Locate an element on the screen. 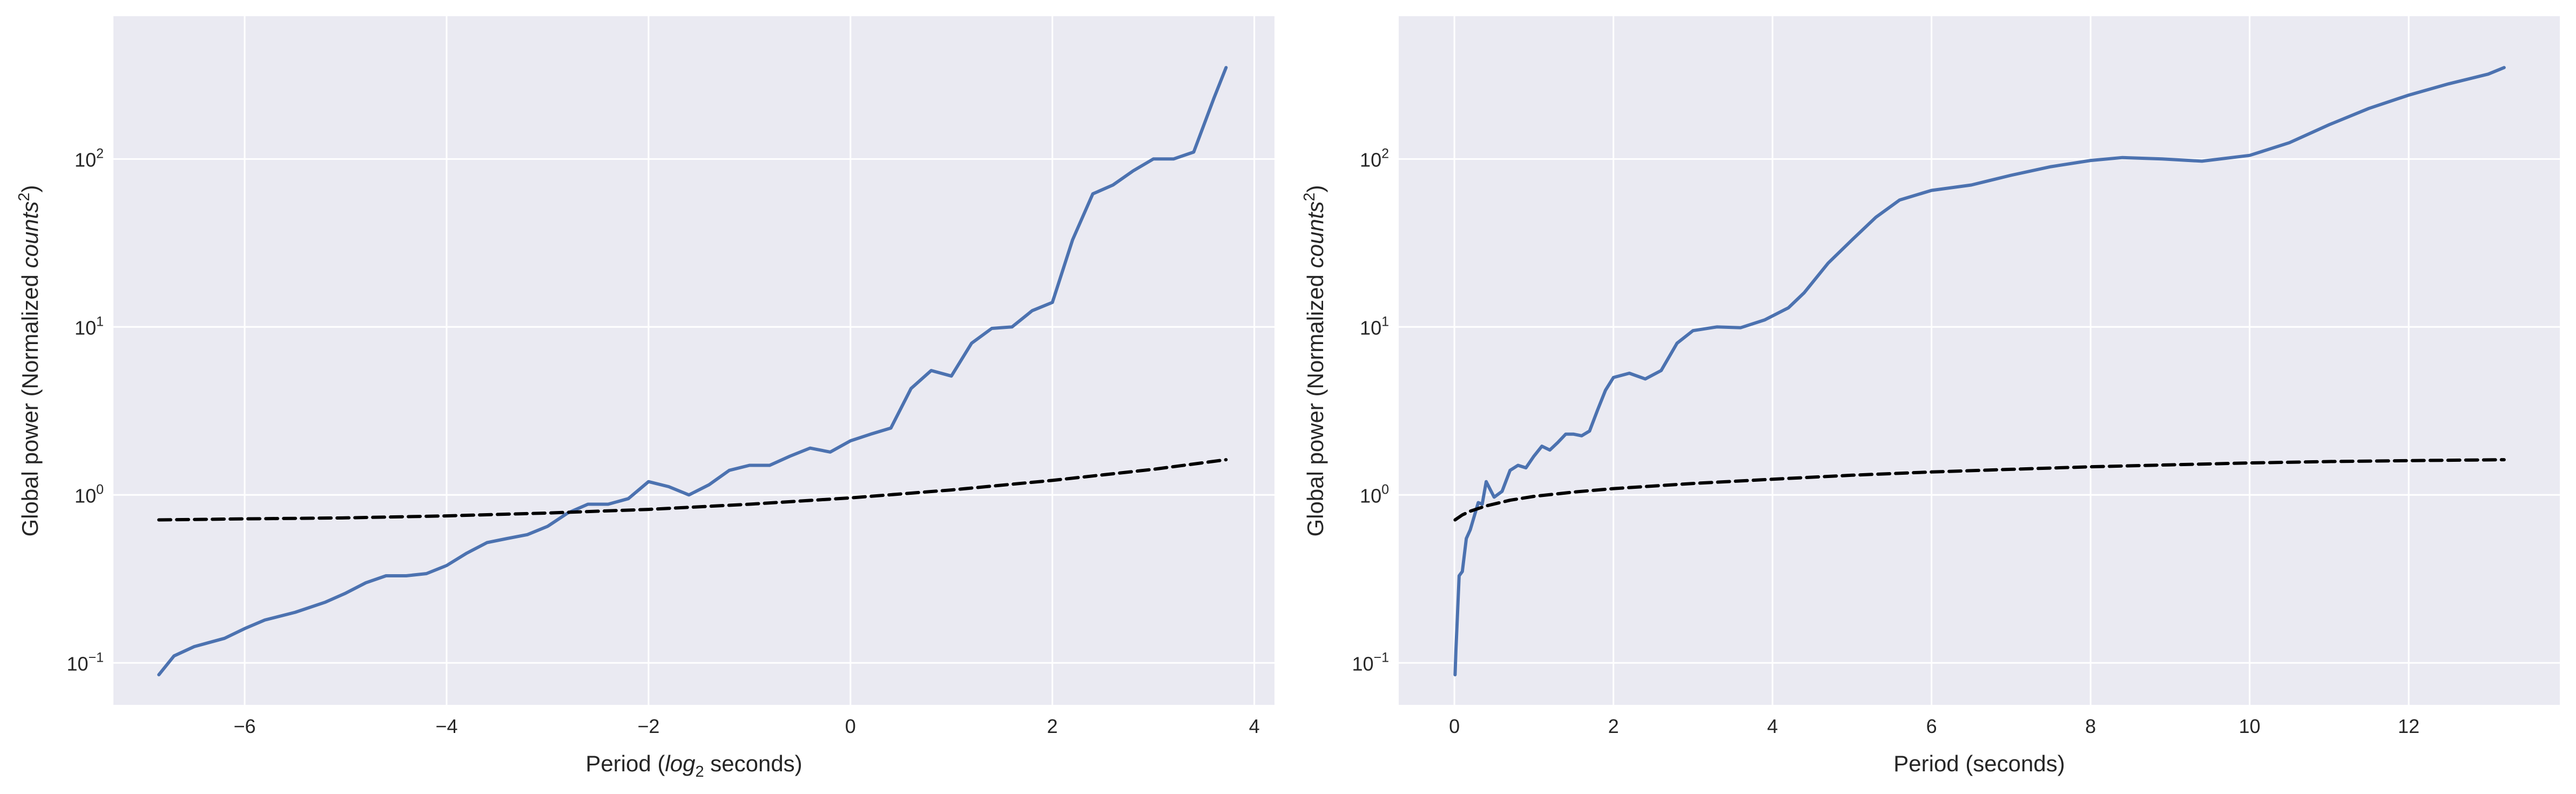  x-axis-label-left: Period (log2 seconds) is located at coordinates (693, 765).